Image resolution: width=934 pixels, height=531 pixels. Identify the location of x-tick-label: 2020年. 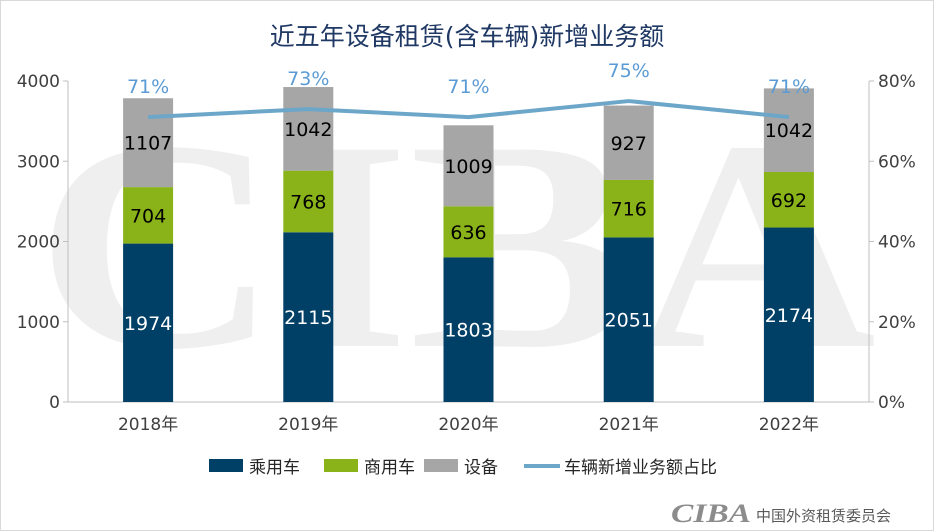
(468, 425).